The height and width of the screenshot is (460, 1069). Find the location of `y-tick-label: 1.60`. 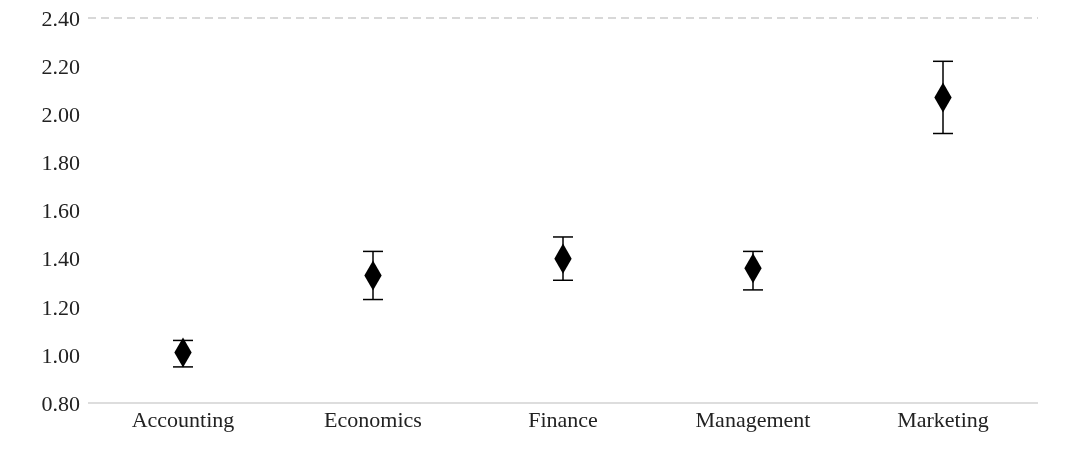

y-tick-label: 1.60 is located at coordinates (60, 211).